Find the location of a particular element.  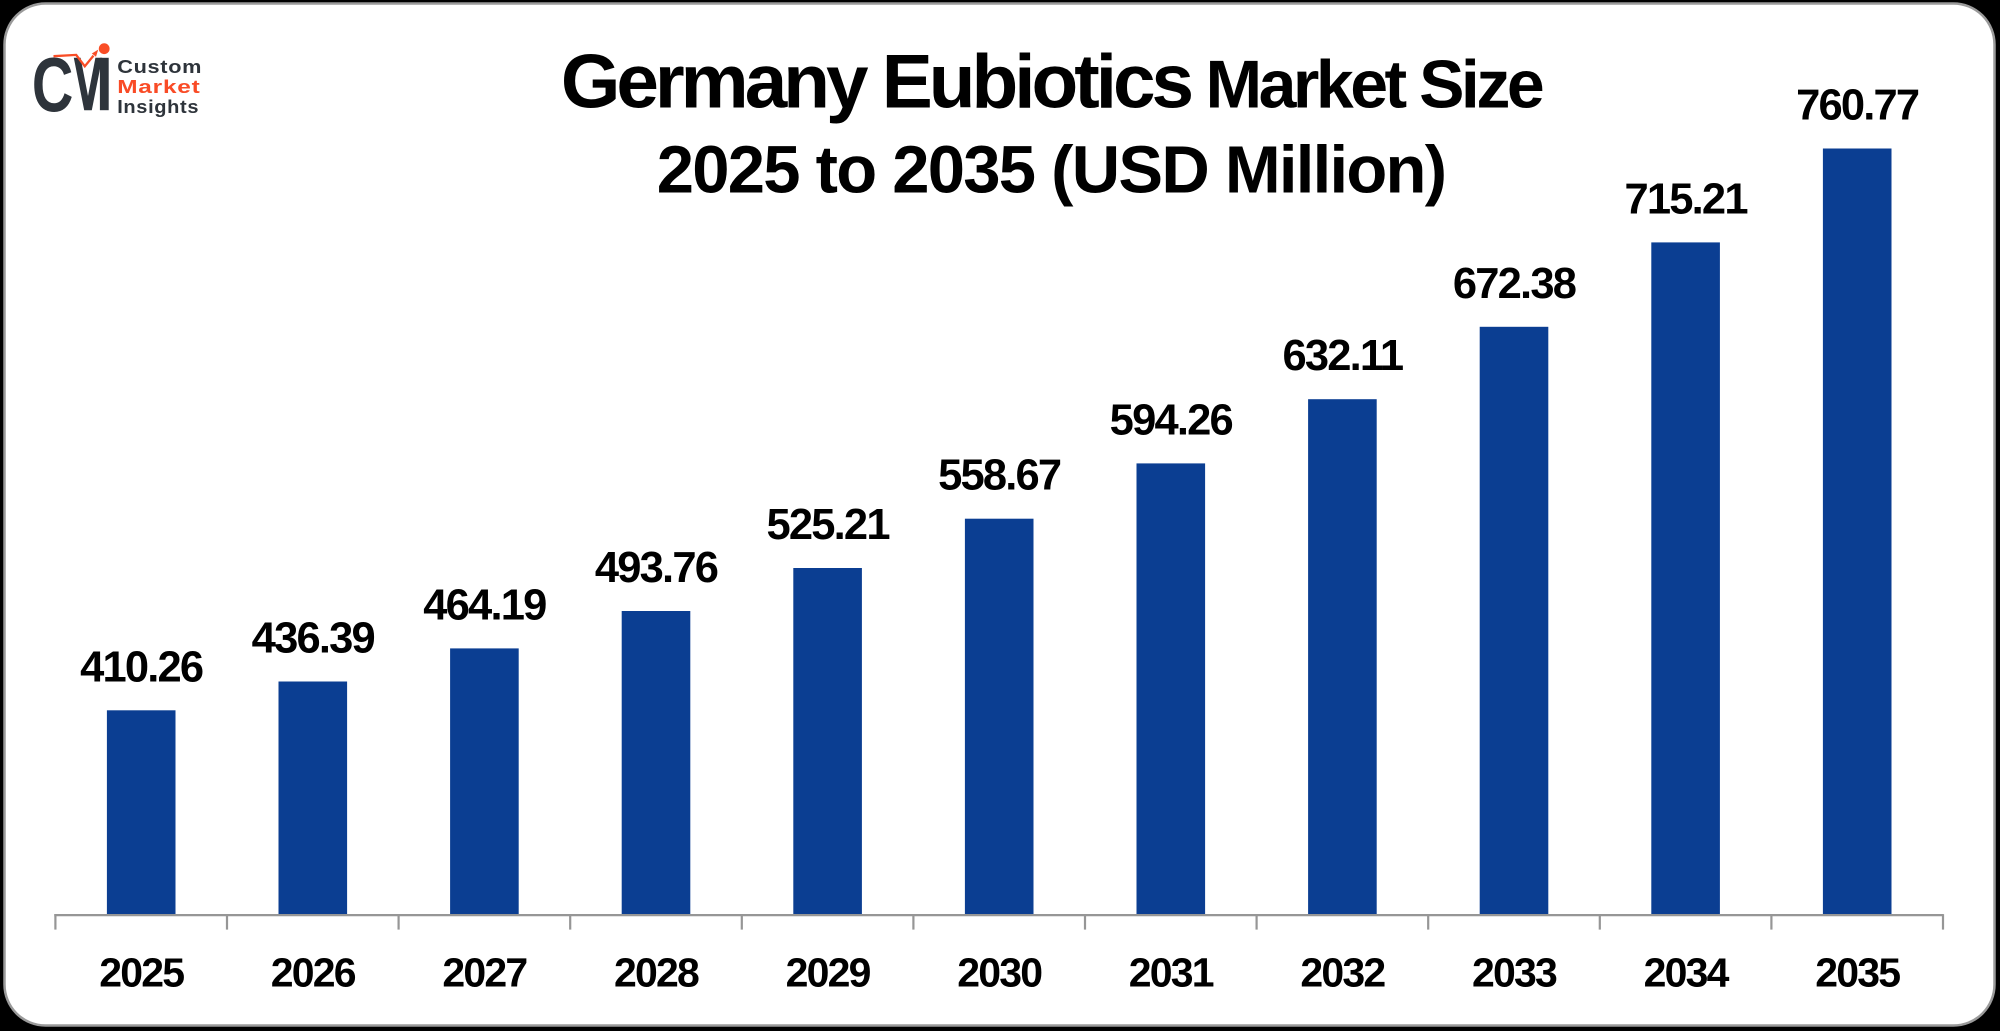

svg-text: 2032 is located at coordinates (1342, 973).